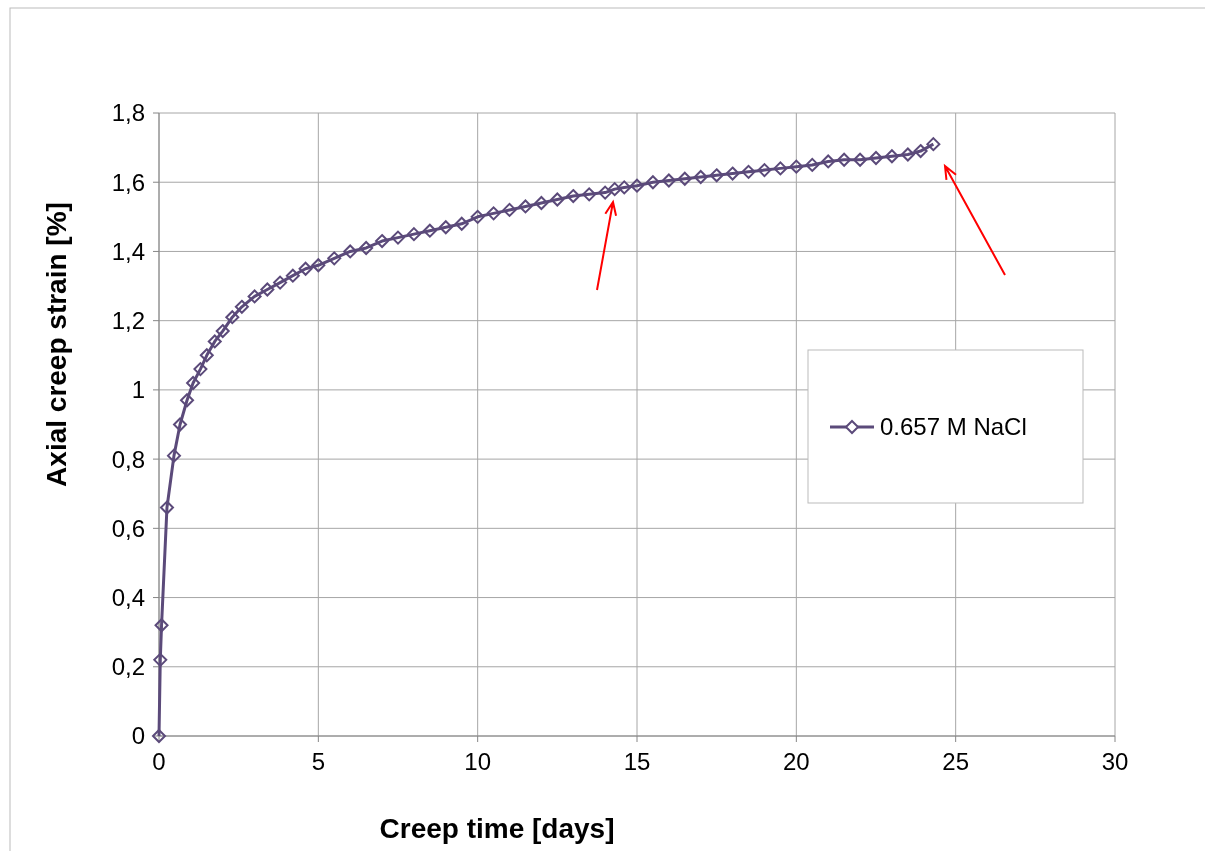 This screenshot has width=1205, height=851. Describe the element at coordinates (128, 182) in the screenshot. I see `y-tick-label: 1,6` at that location.